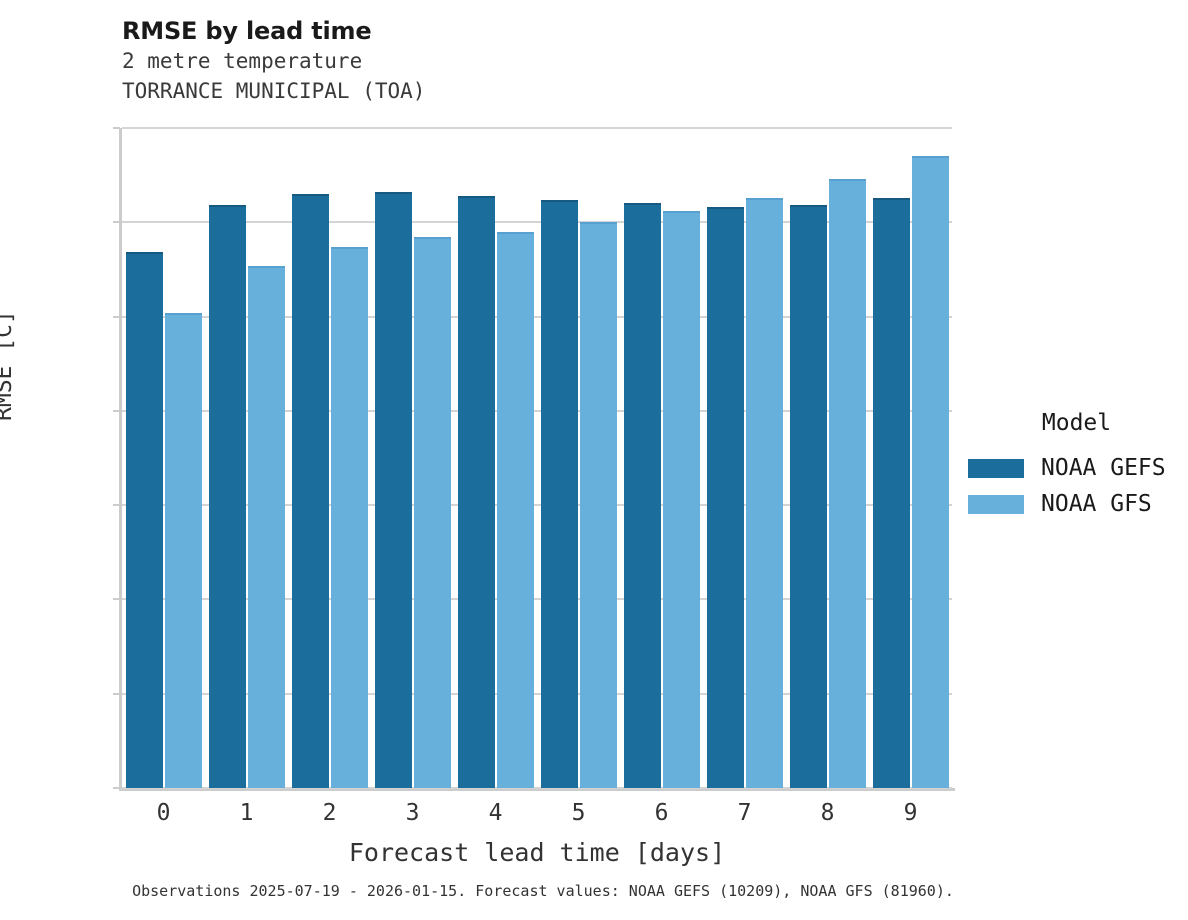  I want to click on legend-entry: NOAA GFS, so click(1075, 504).